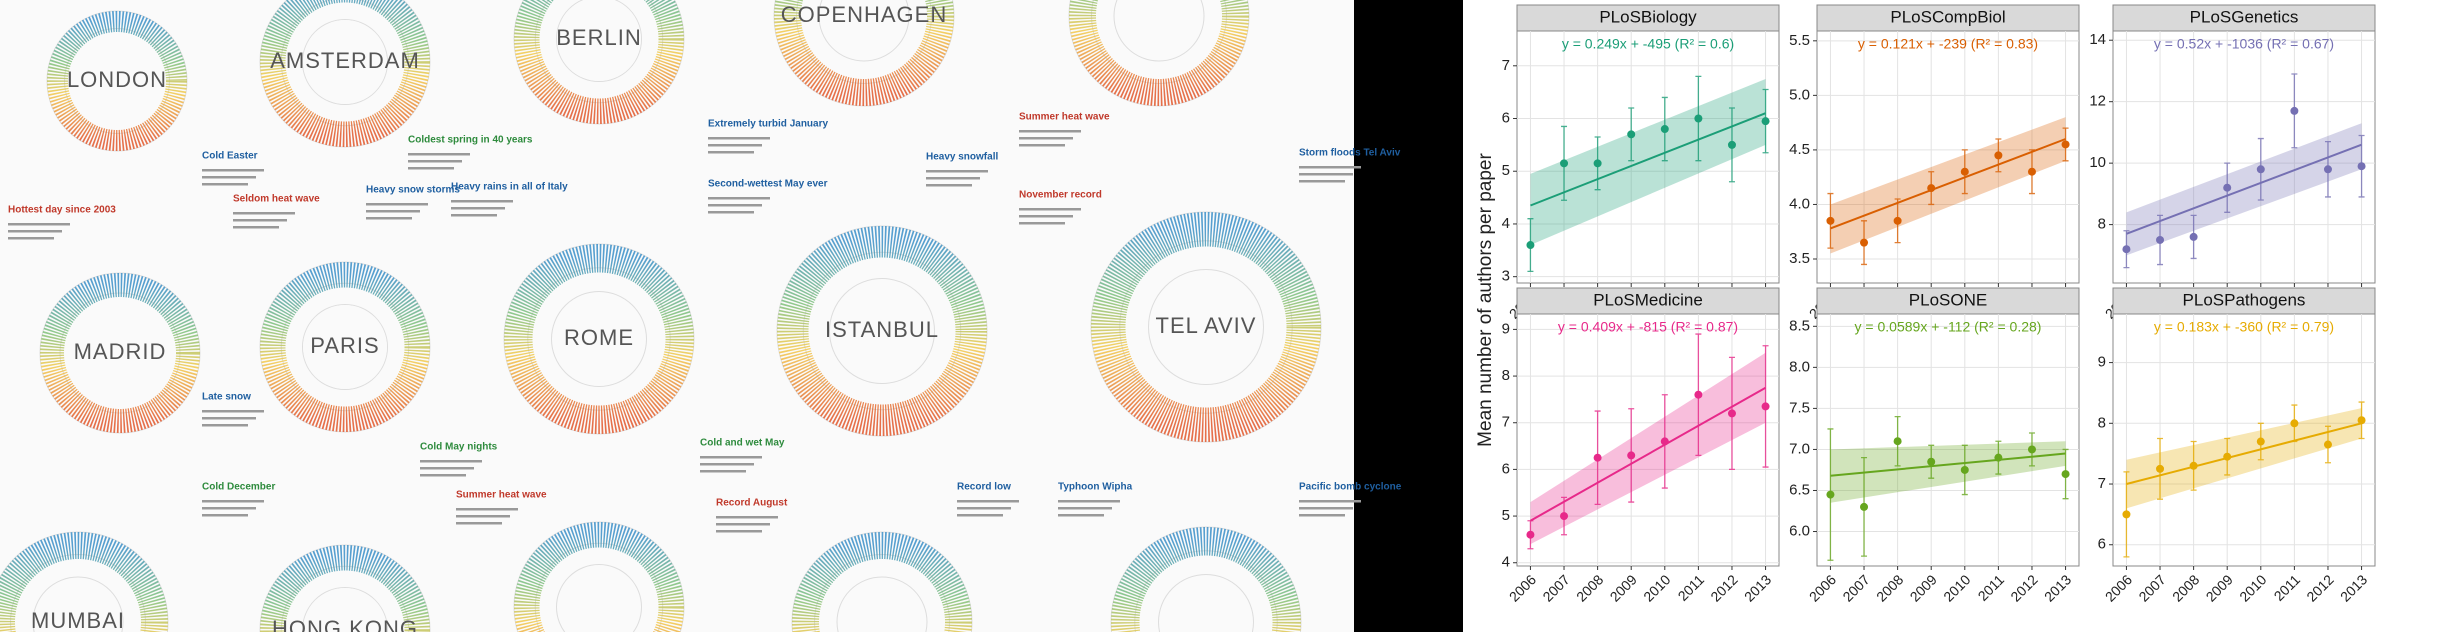 Image resolution: width=2440 pixels, height=632 pixels. Describe the element at coordinates (1064, 117) in the screenshot. I see `annotation-title: Summer heat wave` at that location.